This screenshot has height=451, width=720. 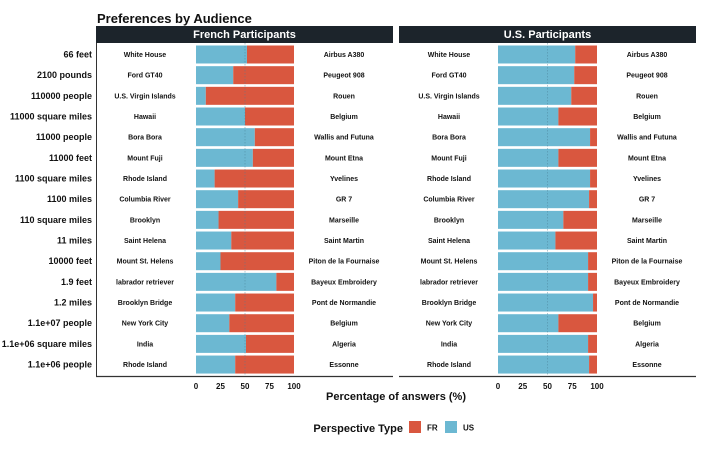 What do you see at coordinates (144, 96) in the screenshot?
I see `us-reference-label: U.S. Virgin Islands` at bounding box center [144, 96].